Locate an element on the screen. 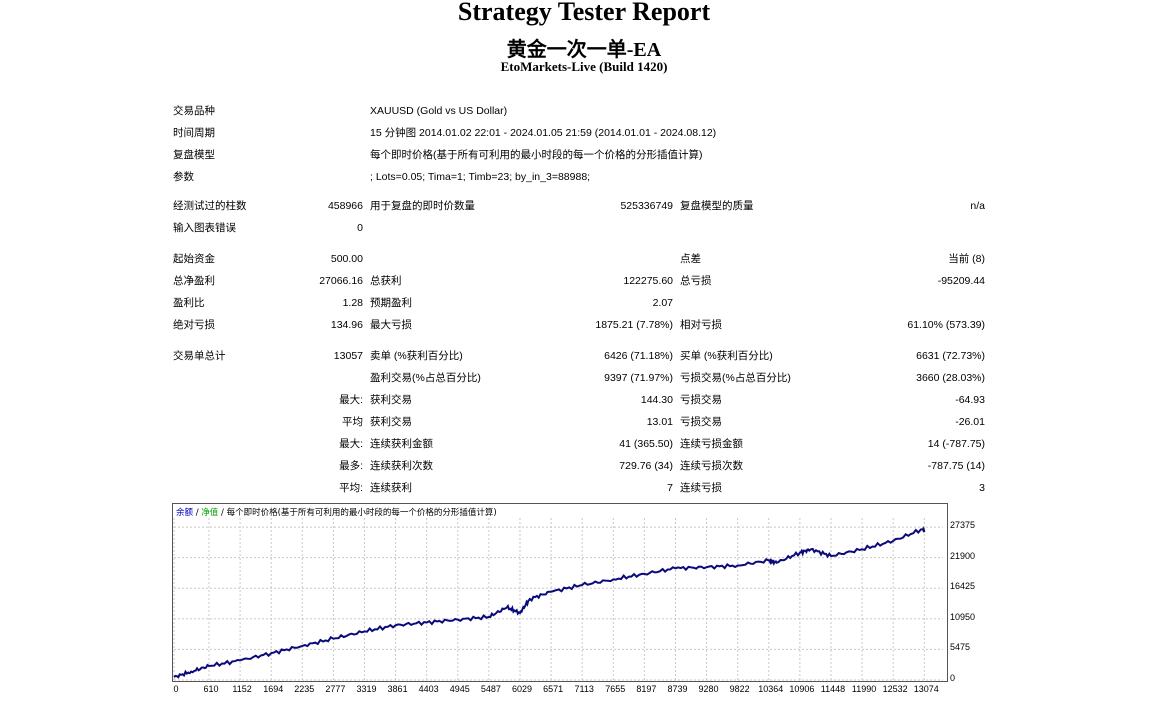 This screenshot has width=1168, height=702. expected-payoff-value: 2.07 is located at coordinates (662, 303).